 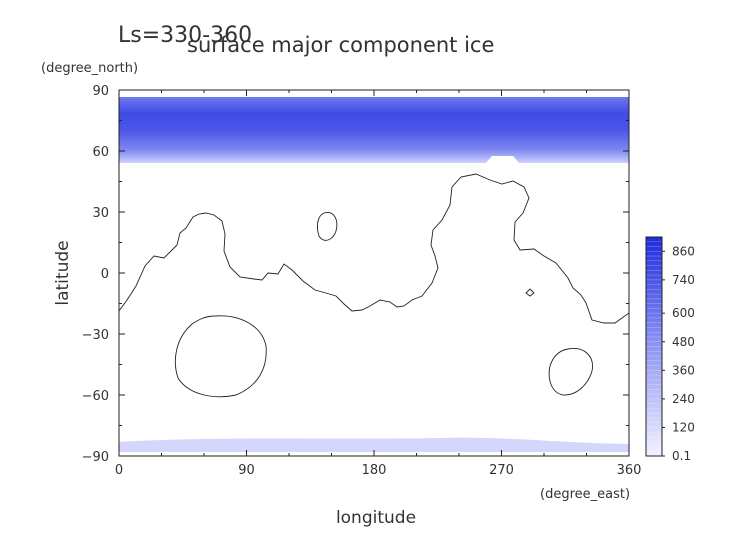 I want to click on colorbar-labels: 860 740 600 480 360 240 120 0.1, so click(x=678, y=353).